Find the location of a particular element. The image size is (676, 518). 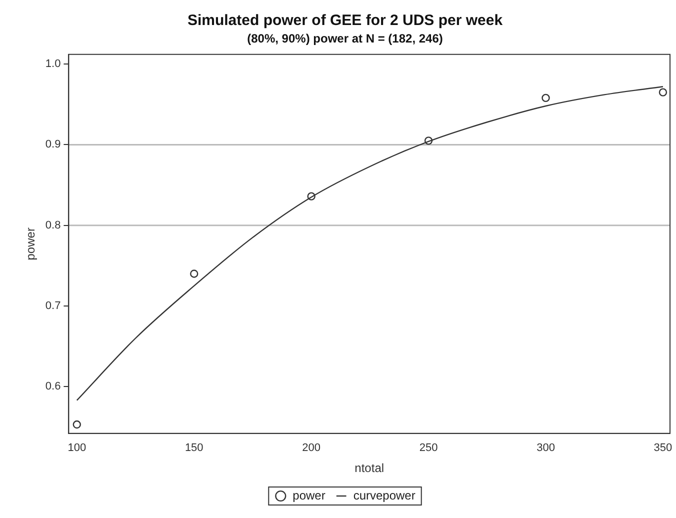

y-tick-label: 0.7 is located at coordinates (53, 306).